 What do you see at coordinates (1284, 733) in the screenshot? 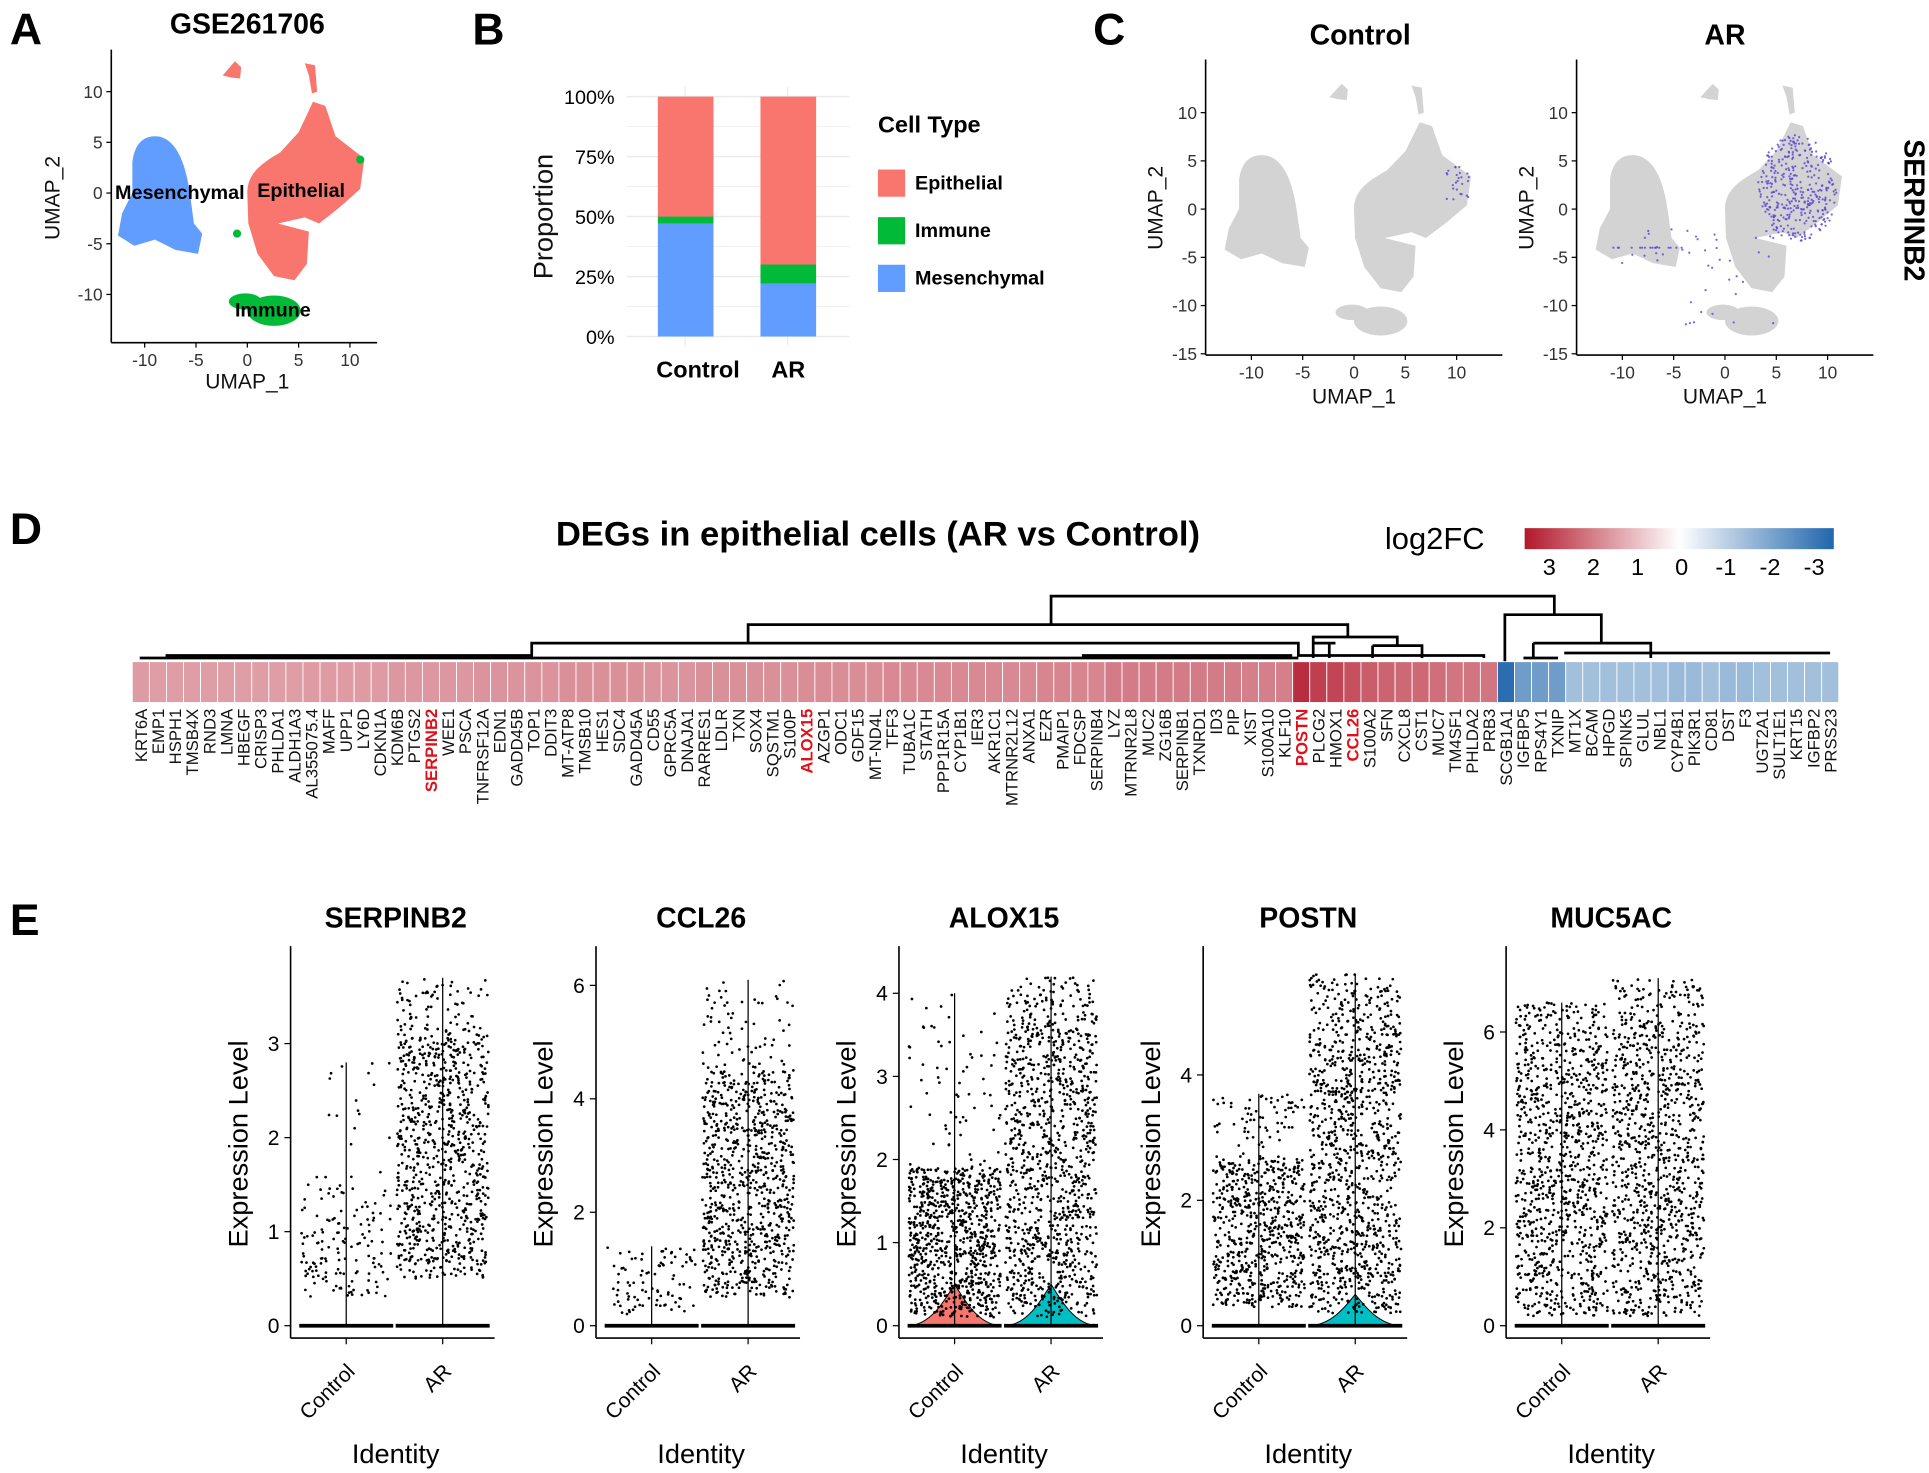
I see `gene-label: KLF10` at bounding box center [1284, 733].